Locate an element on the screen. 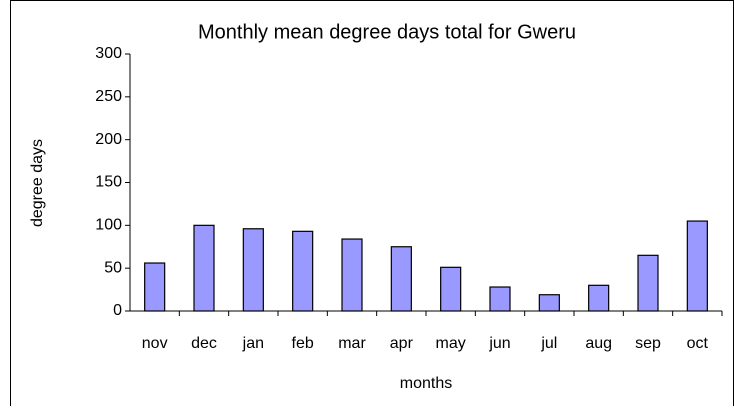 This screenshot has height=411, width=734. y-axis-label: degree days is located at coordinates (37, 183).